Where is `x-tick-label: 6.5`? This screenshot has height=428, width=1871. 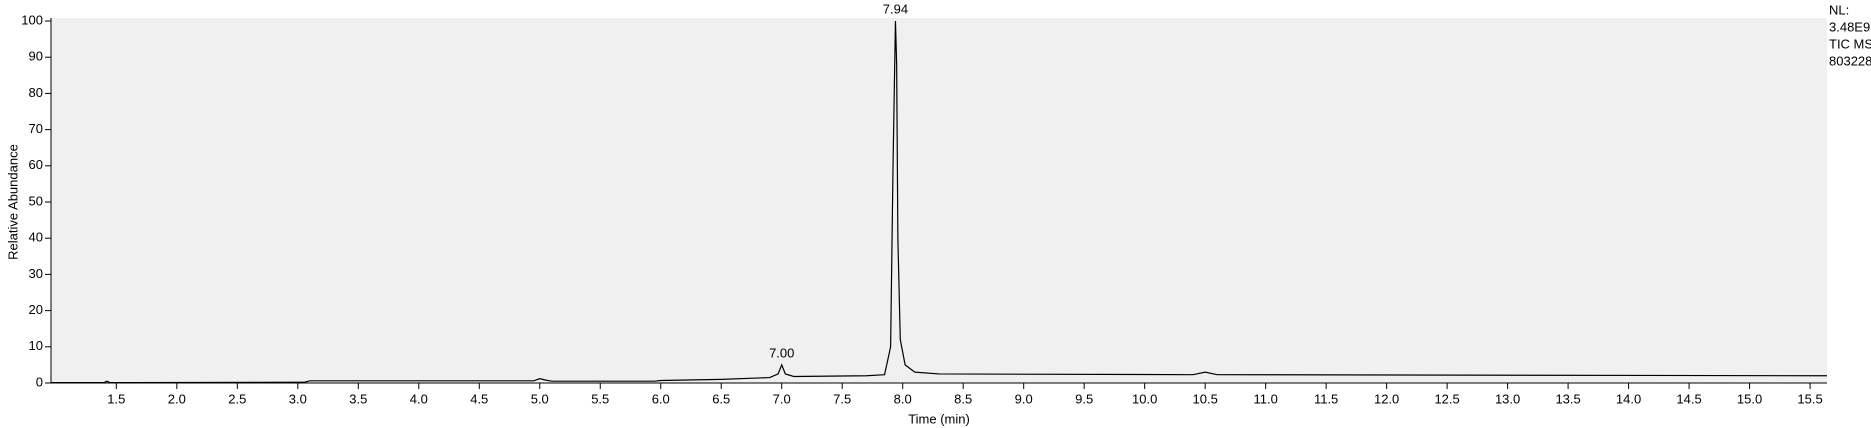
x-tick-label: 6.5 is located at coordinates (721, 398).